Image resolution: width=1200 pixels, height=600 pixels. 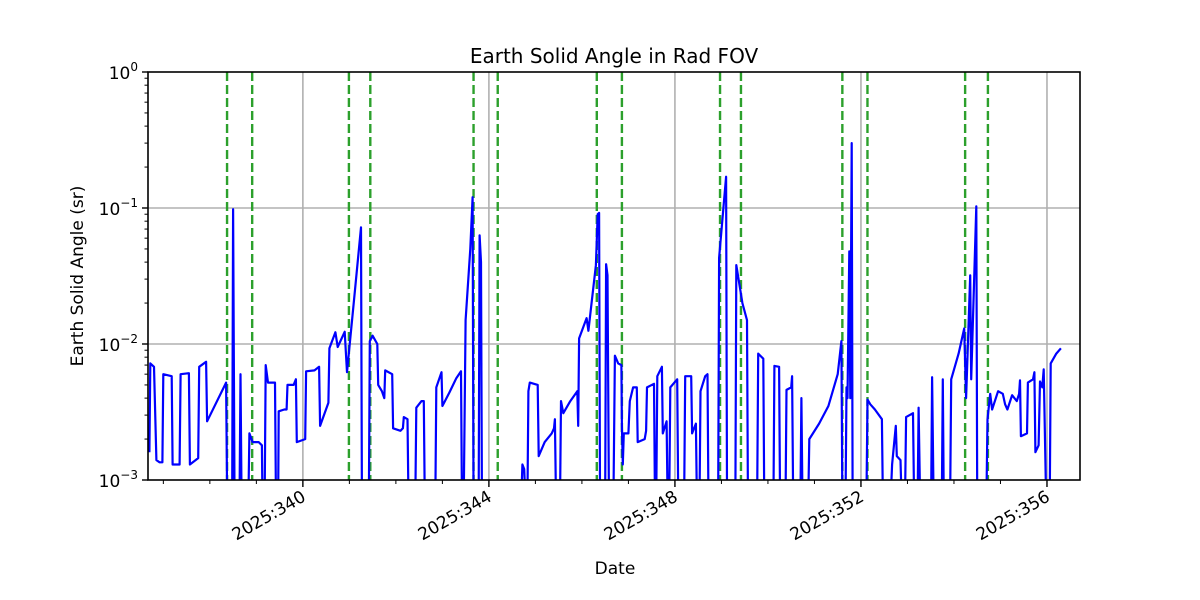 I want to click on y-tick-label: 10⁻¹, so click(x=118, y=208).